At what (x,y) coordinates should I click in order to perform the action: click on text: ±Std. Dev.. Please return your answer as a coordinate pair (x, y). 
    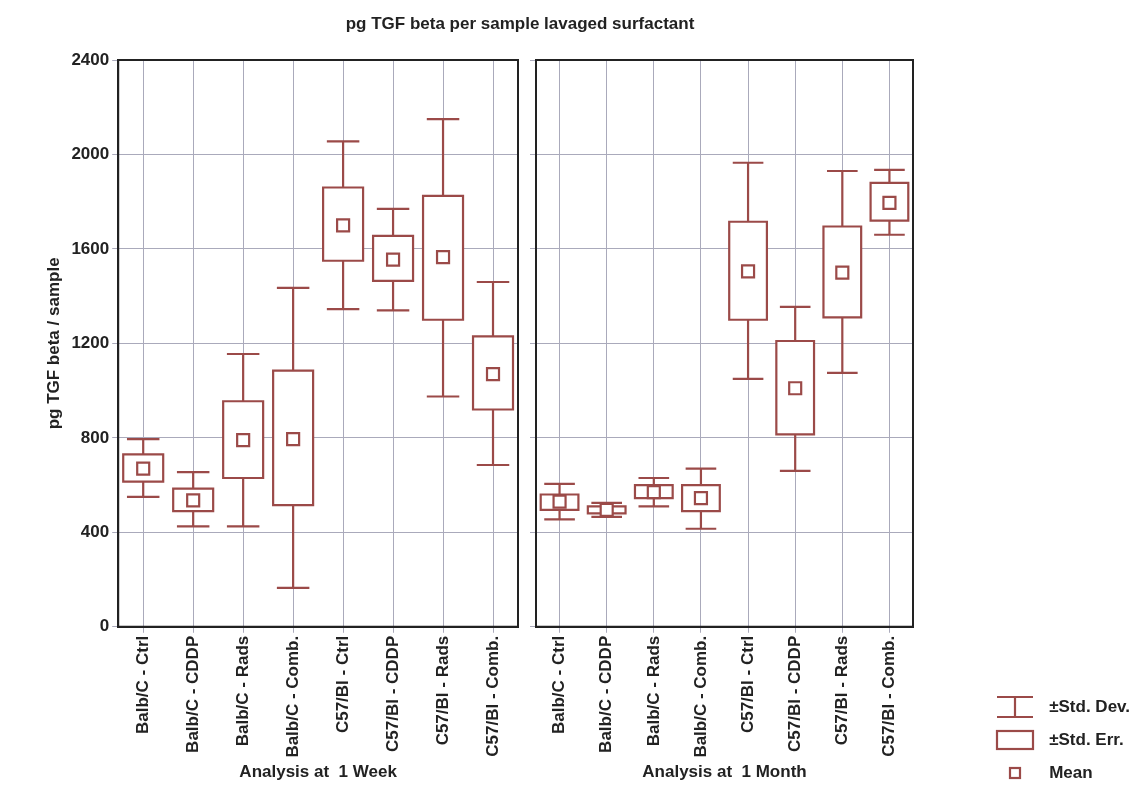
    Looking at the image, I should click on (1089, 706).